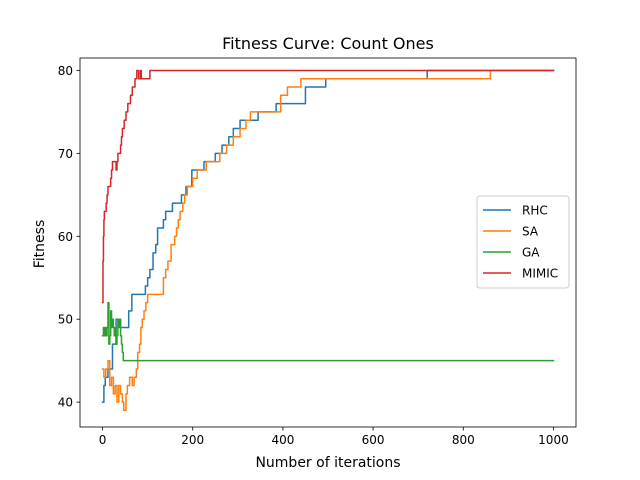  I want to click on legend-box, so click(523, 242).